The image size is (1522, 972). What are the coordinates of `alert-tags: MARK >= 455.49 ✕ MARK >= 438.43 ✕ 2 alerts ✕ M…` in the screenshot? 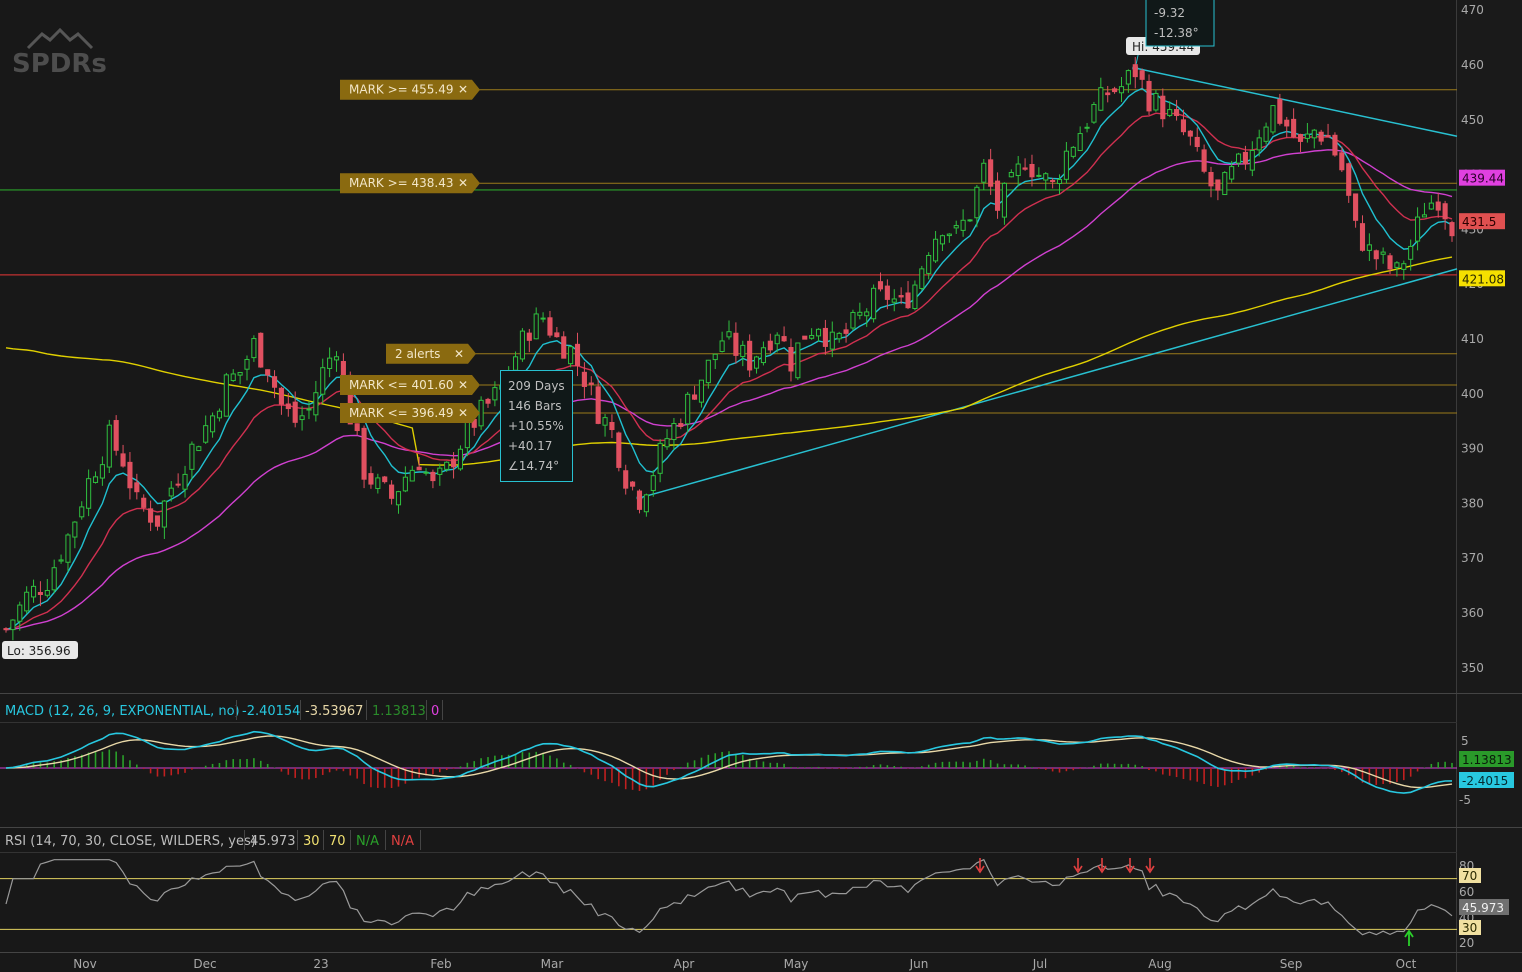 It's located at (410, 251).